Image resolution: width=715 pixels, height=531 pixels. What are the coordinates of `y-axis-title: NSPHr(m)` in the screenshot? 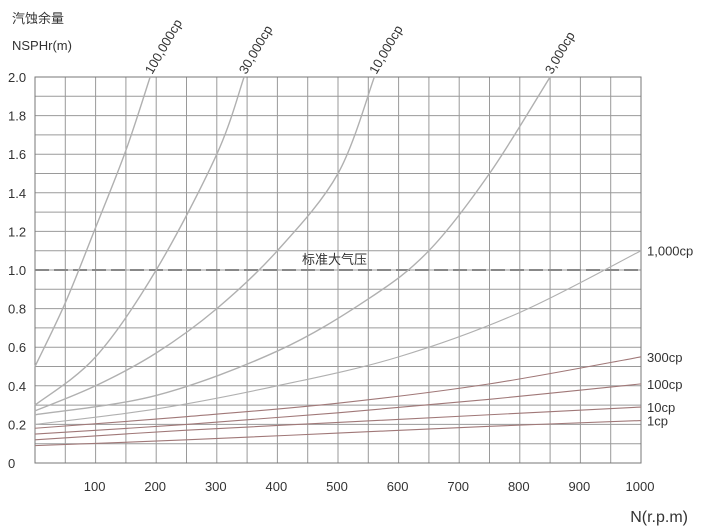 It's located at (42, 45).